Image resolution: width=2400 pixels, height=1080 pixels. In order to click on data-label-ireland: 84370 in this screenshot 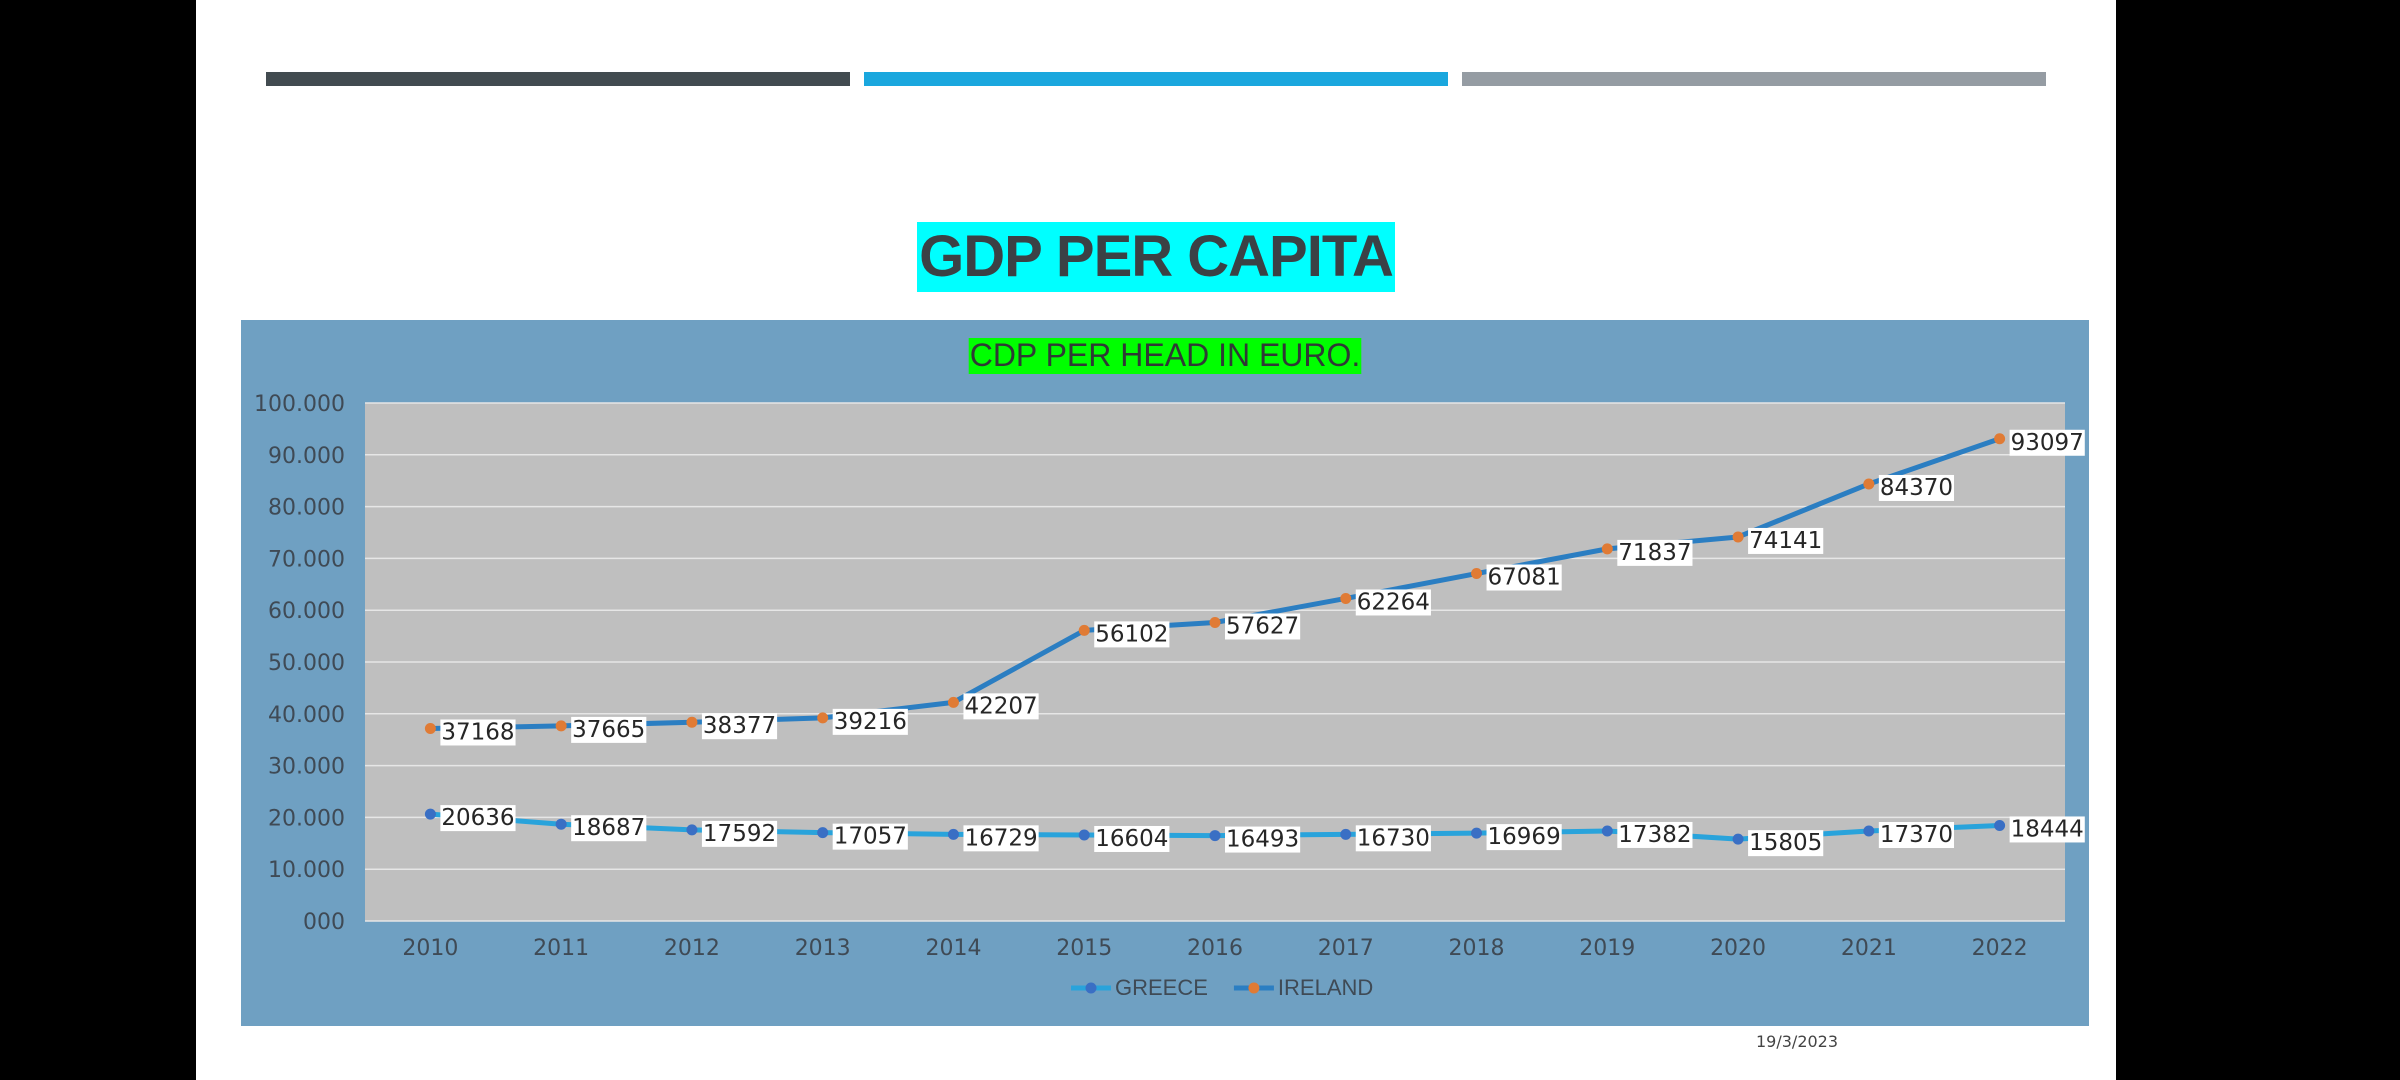, I will do `click(1916, 487)`.